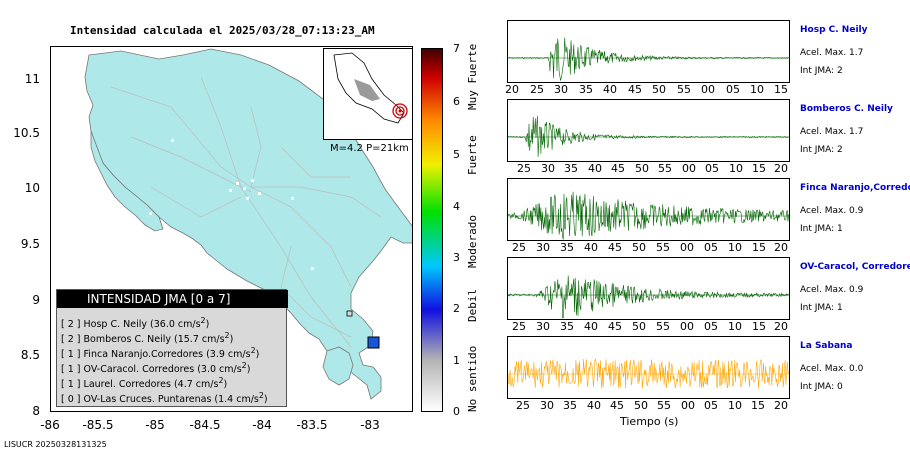 This screenshot has width=910, height=460. I want to click on legend-text: Finca Naranjo.Corredores (3.9 cm/s, so click(167, 355).